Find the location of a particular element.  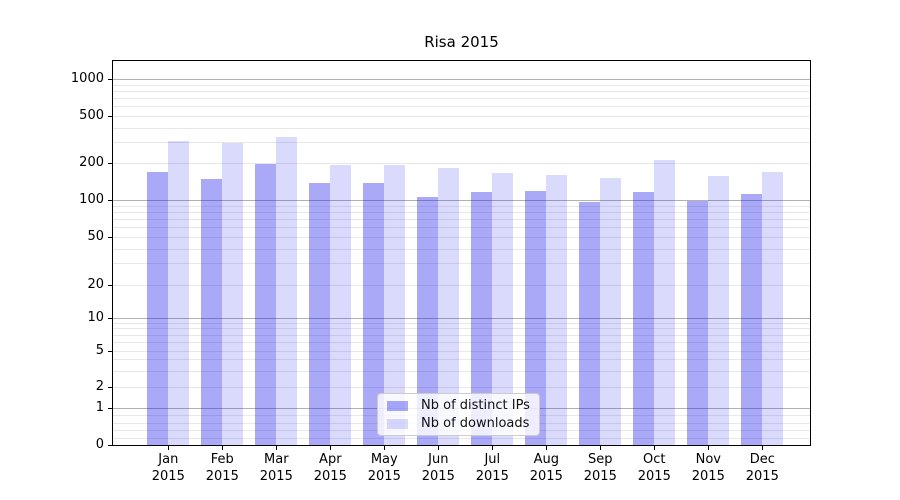

bar-distinct-ips-nov is located at coordinates (698, 322).